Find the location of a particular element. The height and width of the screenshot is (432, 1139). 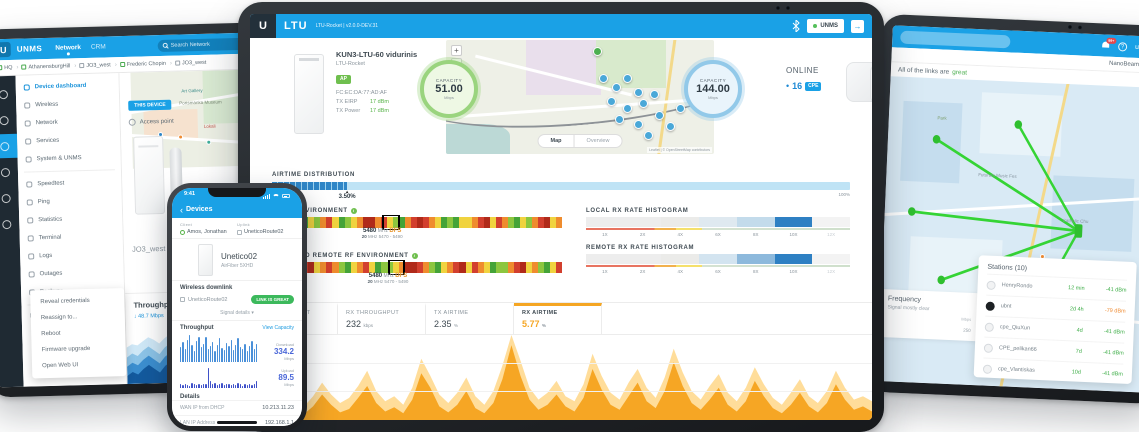

status-bar: 9:41 is located at coordinates (237, 194).